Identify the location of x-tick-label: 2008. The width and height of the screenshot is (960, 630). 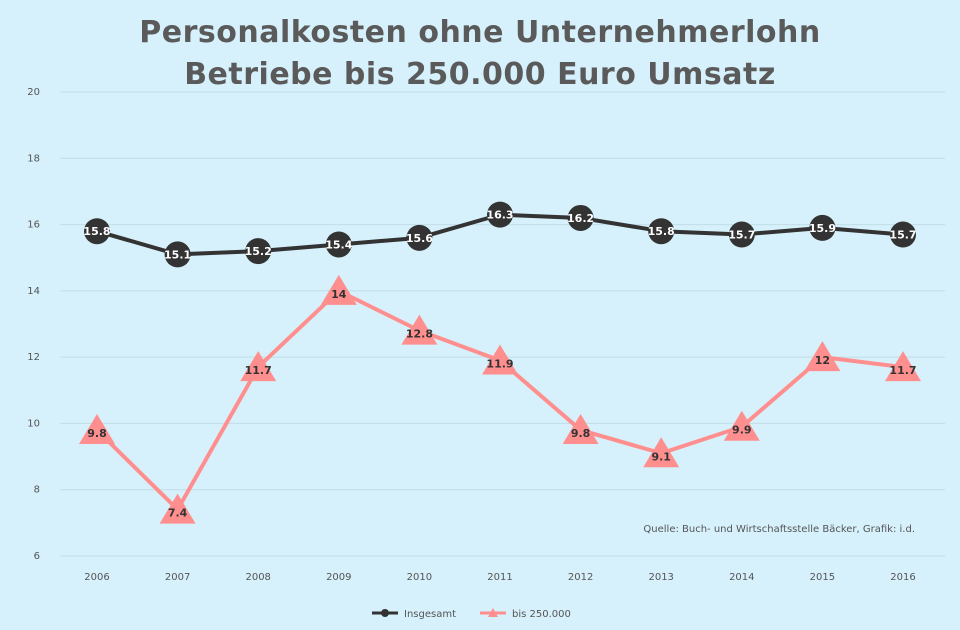
(257, 577).